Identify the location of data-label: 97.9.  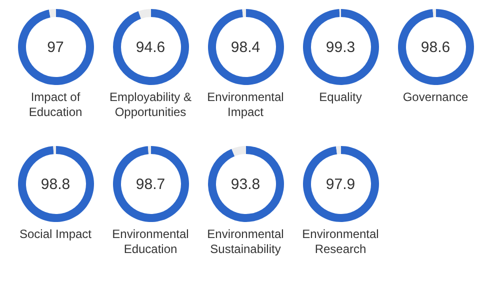
(341, 184).